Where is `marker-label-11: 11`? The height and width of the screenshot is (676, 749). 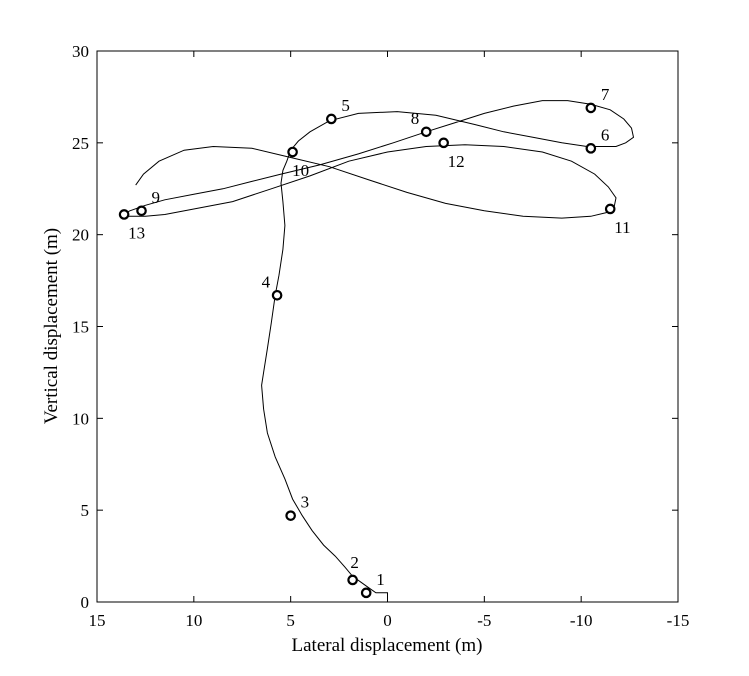
marker-label-11: 11 is located at coordinates (622, 227).